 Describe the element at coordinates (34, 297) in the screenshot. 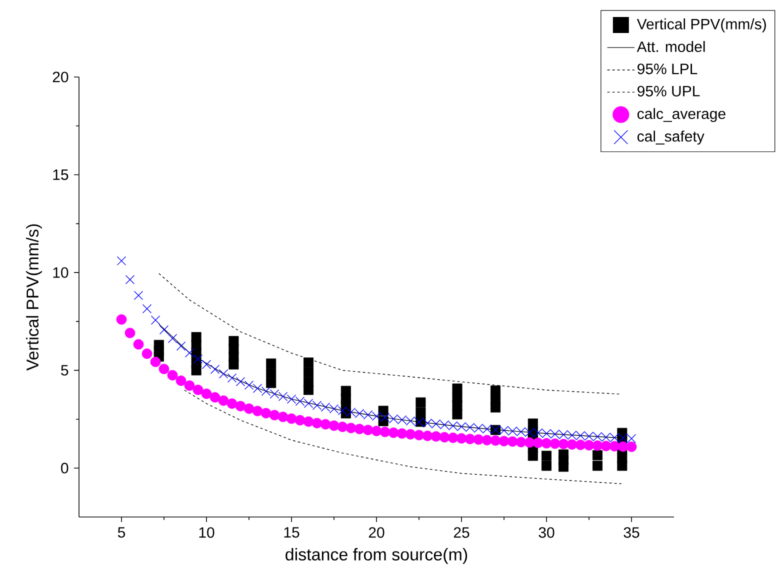

I see `y-axis-title: Vertical PPV(mm/s)` at that location.